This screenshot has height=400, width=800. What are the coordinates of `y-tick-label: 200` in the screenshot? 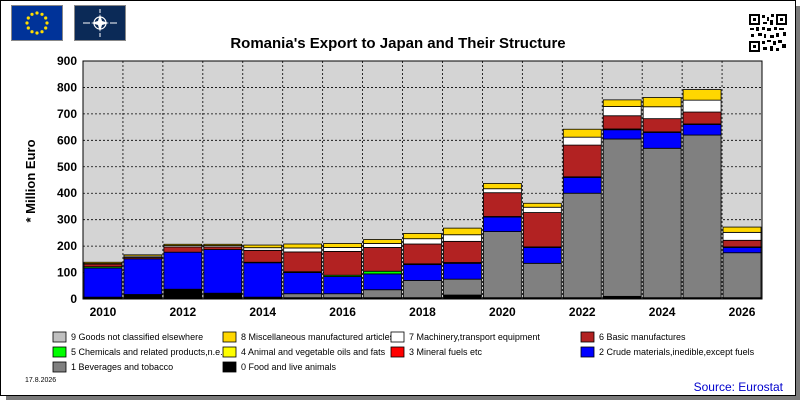 It's located at (67, 246).